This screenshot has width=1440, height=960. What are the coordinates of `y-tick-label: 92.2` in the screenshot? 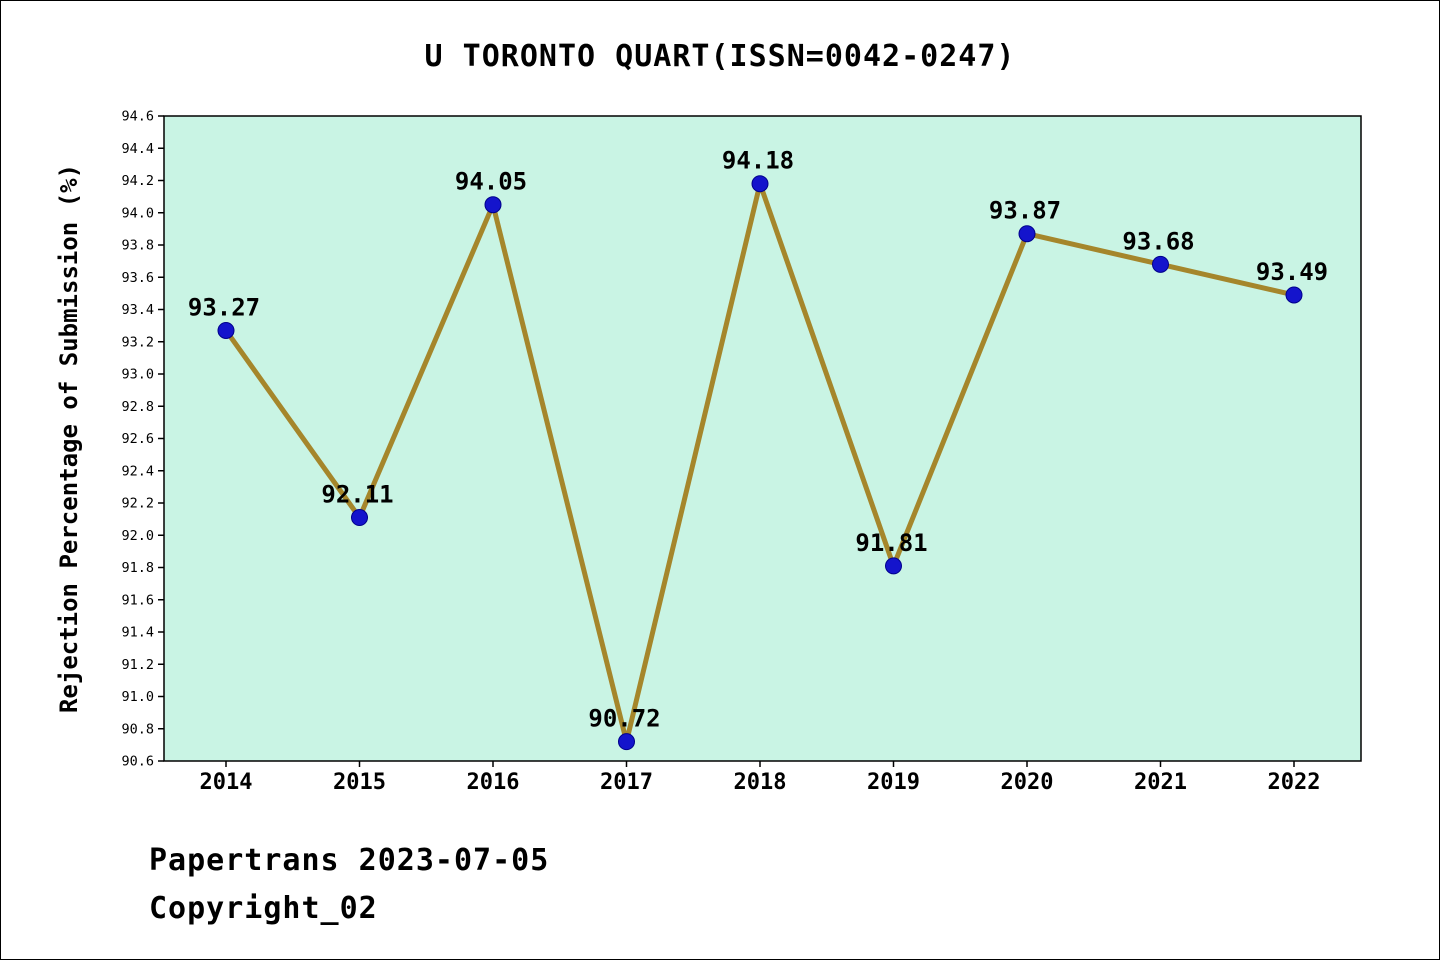 It's located at (137, 504).